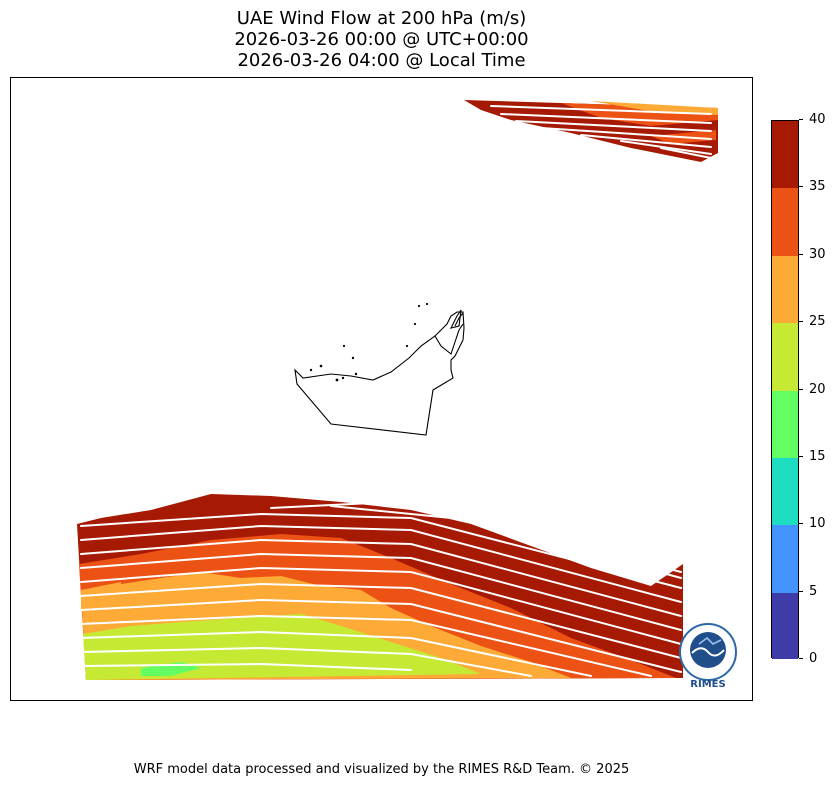 The height and width of the screenshot is (788, 835). I want to click on title-line-3: 2026-03-26 04:00 @ Local Time, so click(381, 60).